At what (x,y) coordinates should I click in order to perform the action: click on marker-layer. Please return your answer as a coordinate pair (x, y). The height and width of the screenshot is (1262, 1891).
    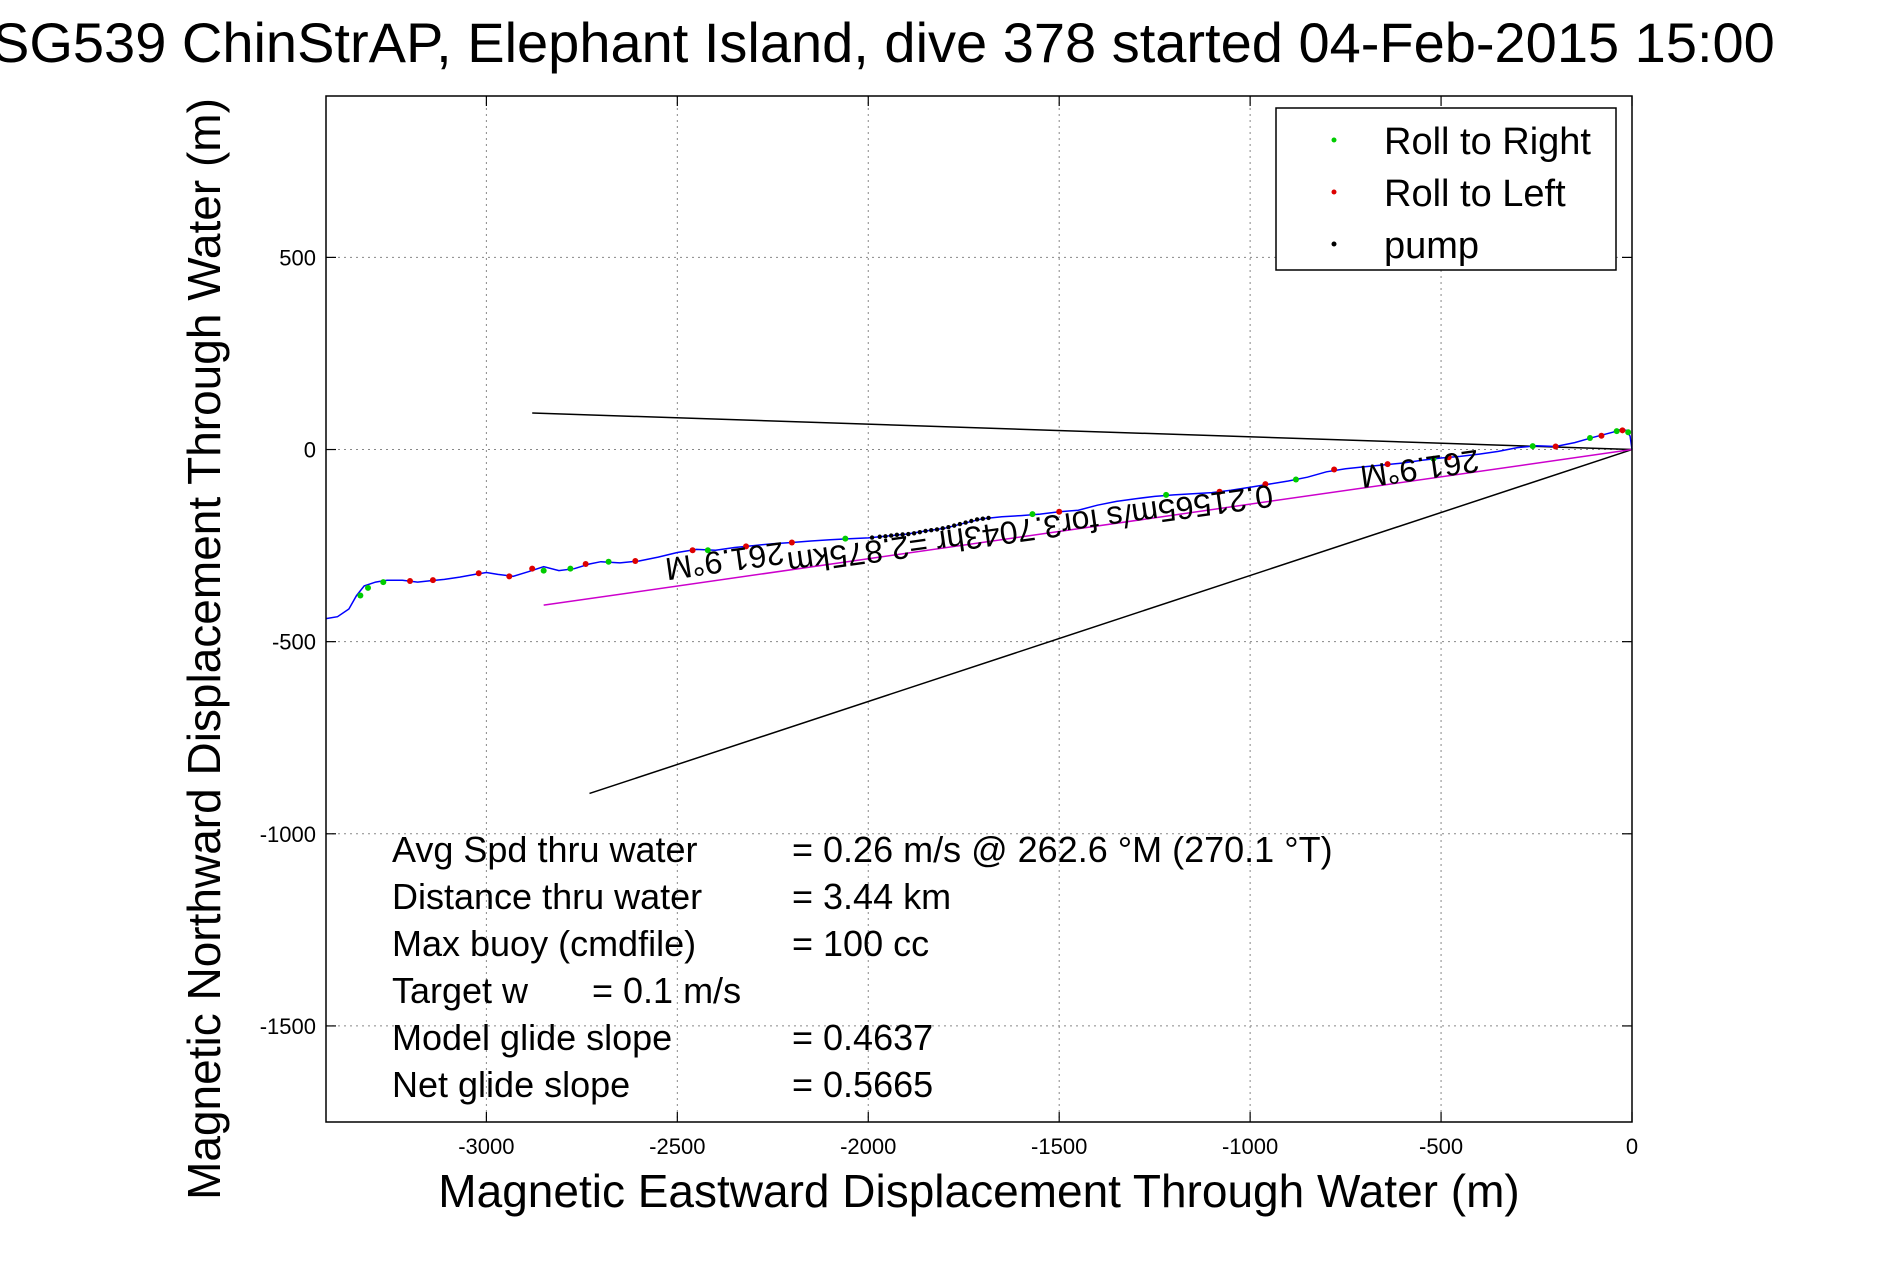
    Looking at the image, I should click on (994, 513).